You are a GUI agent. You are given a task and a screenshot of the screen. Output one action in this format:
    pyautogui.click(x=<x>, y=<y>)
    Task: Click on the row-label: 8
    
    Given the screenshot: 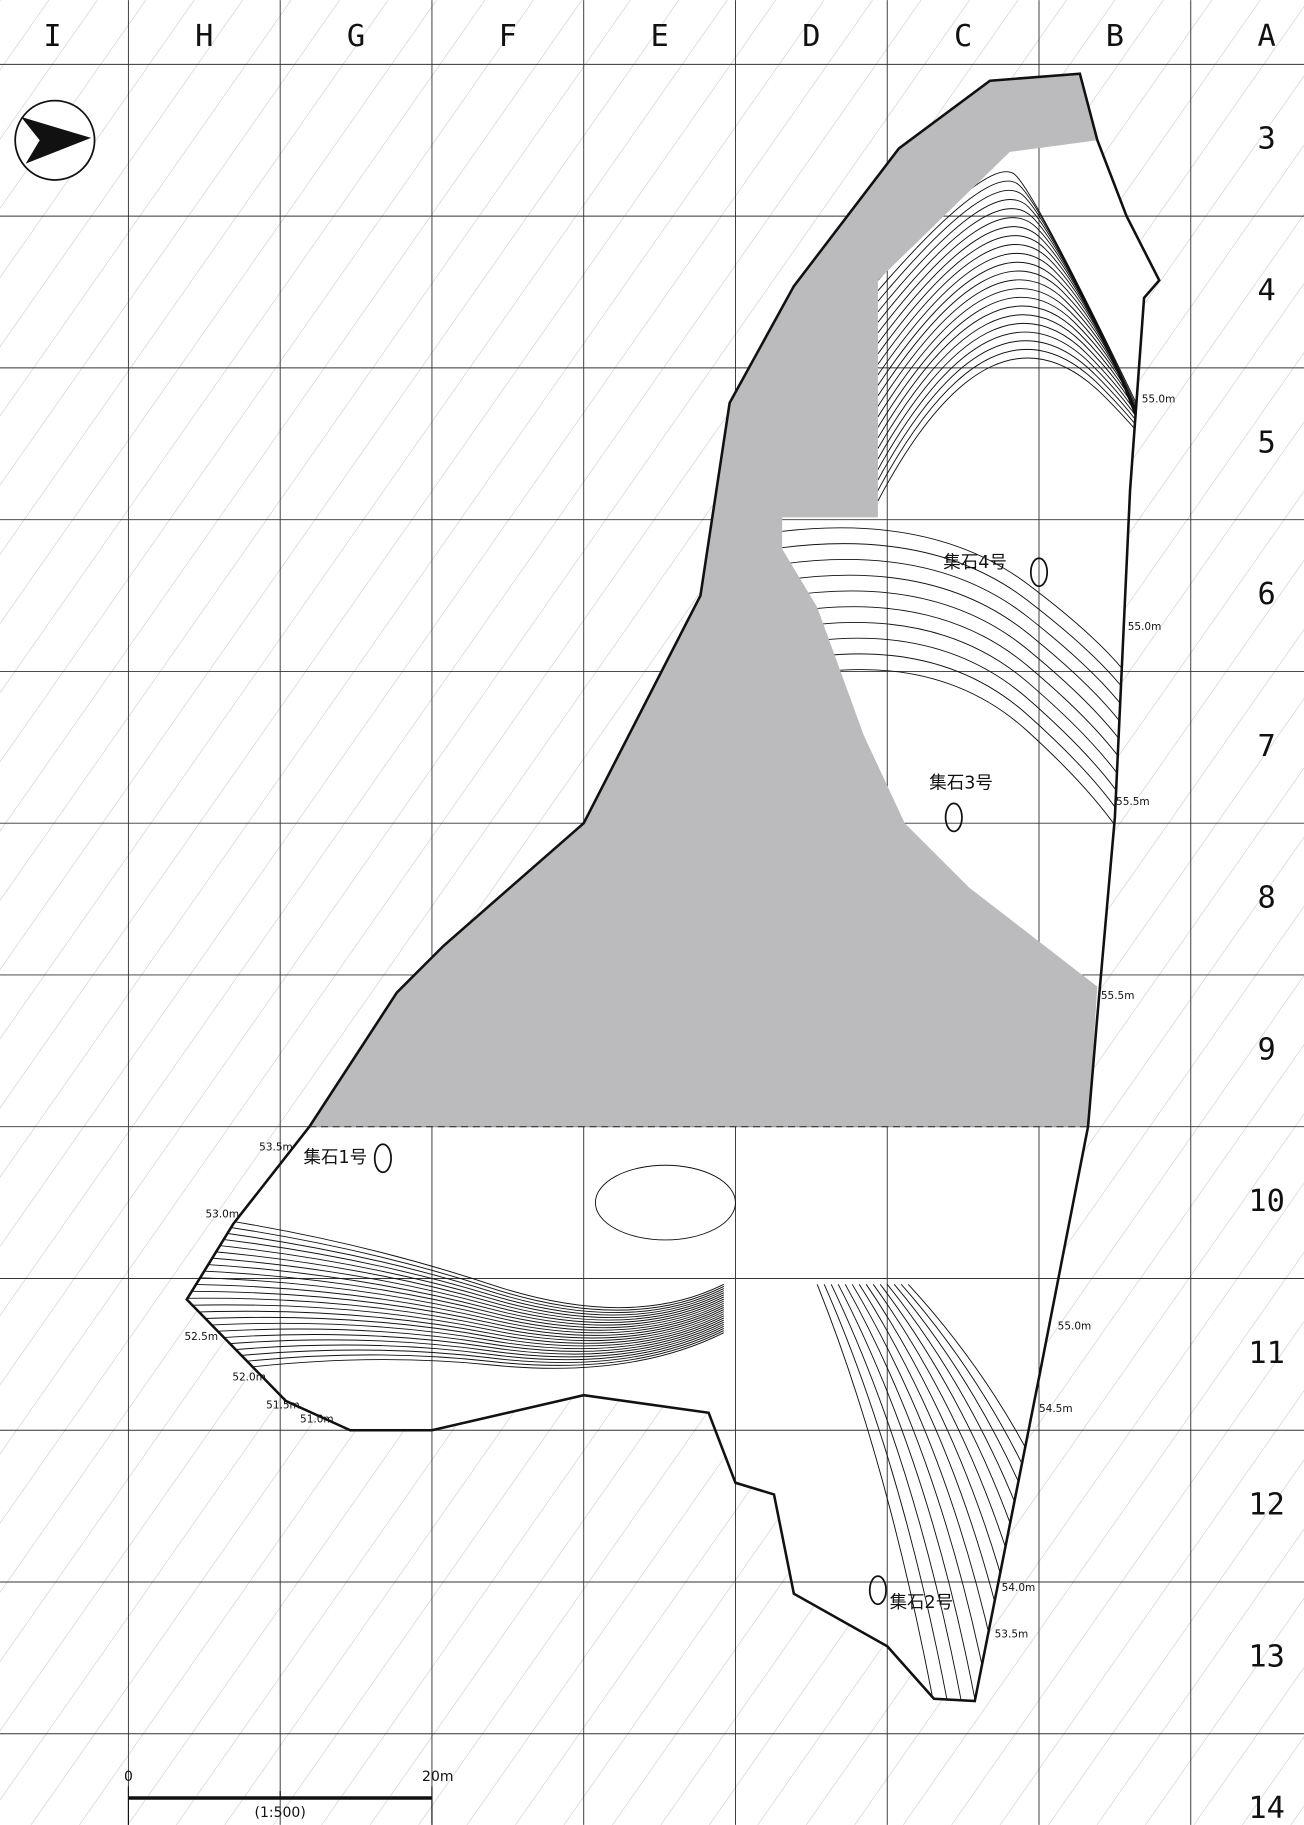 What is the action you would take?
    pyautogui.click(x=1267, y=898)
    